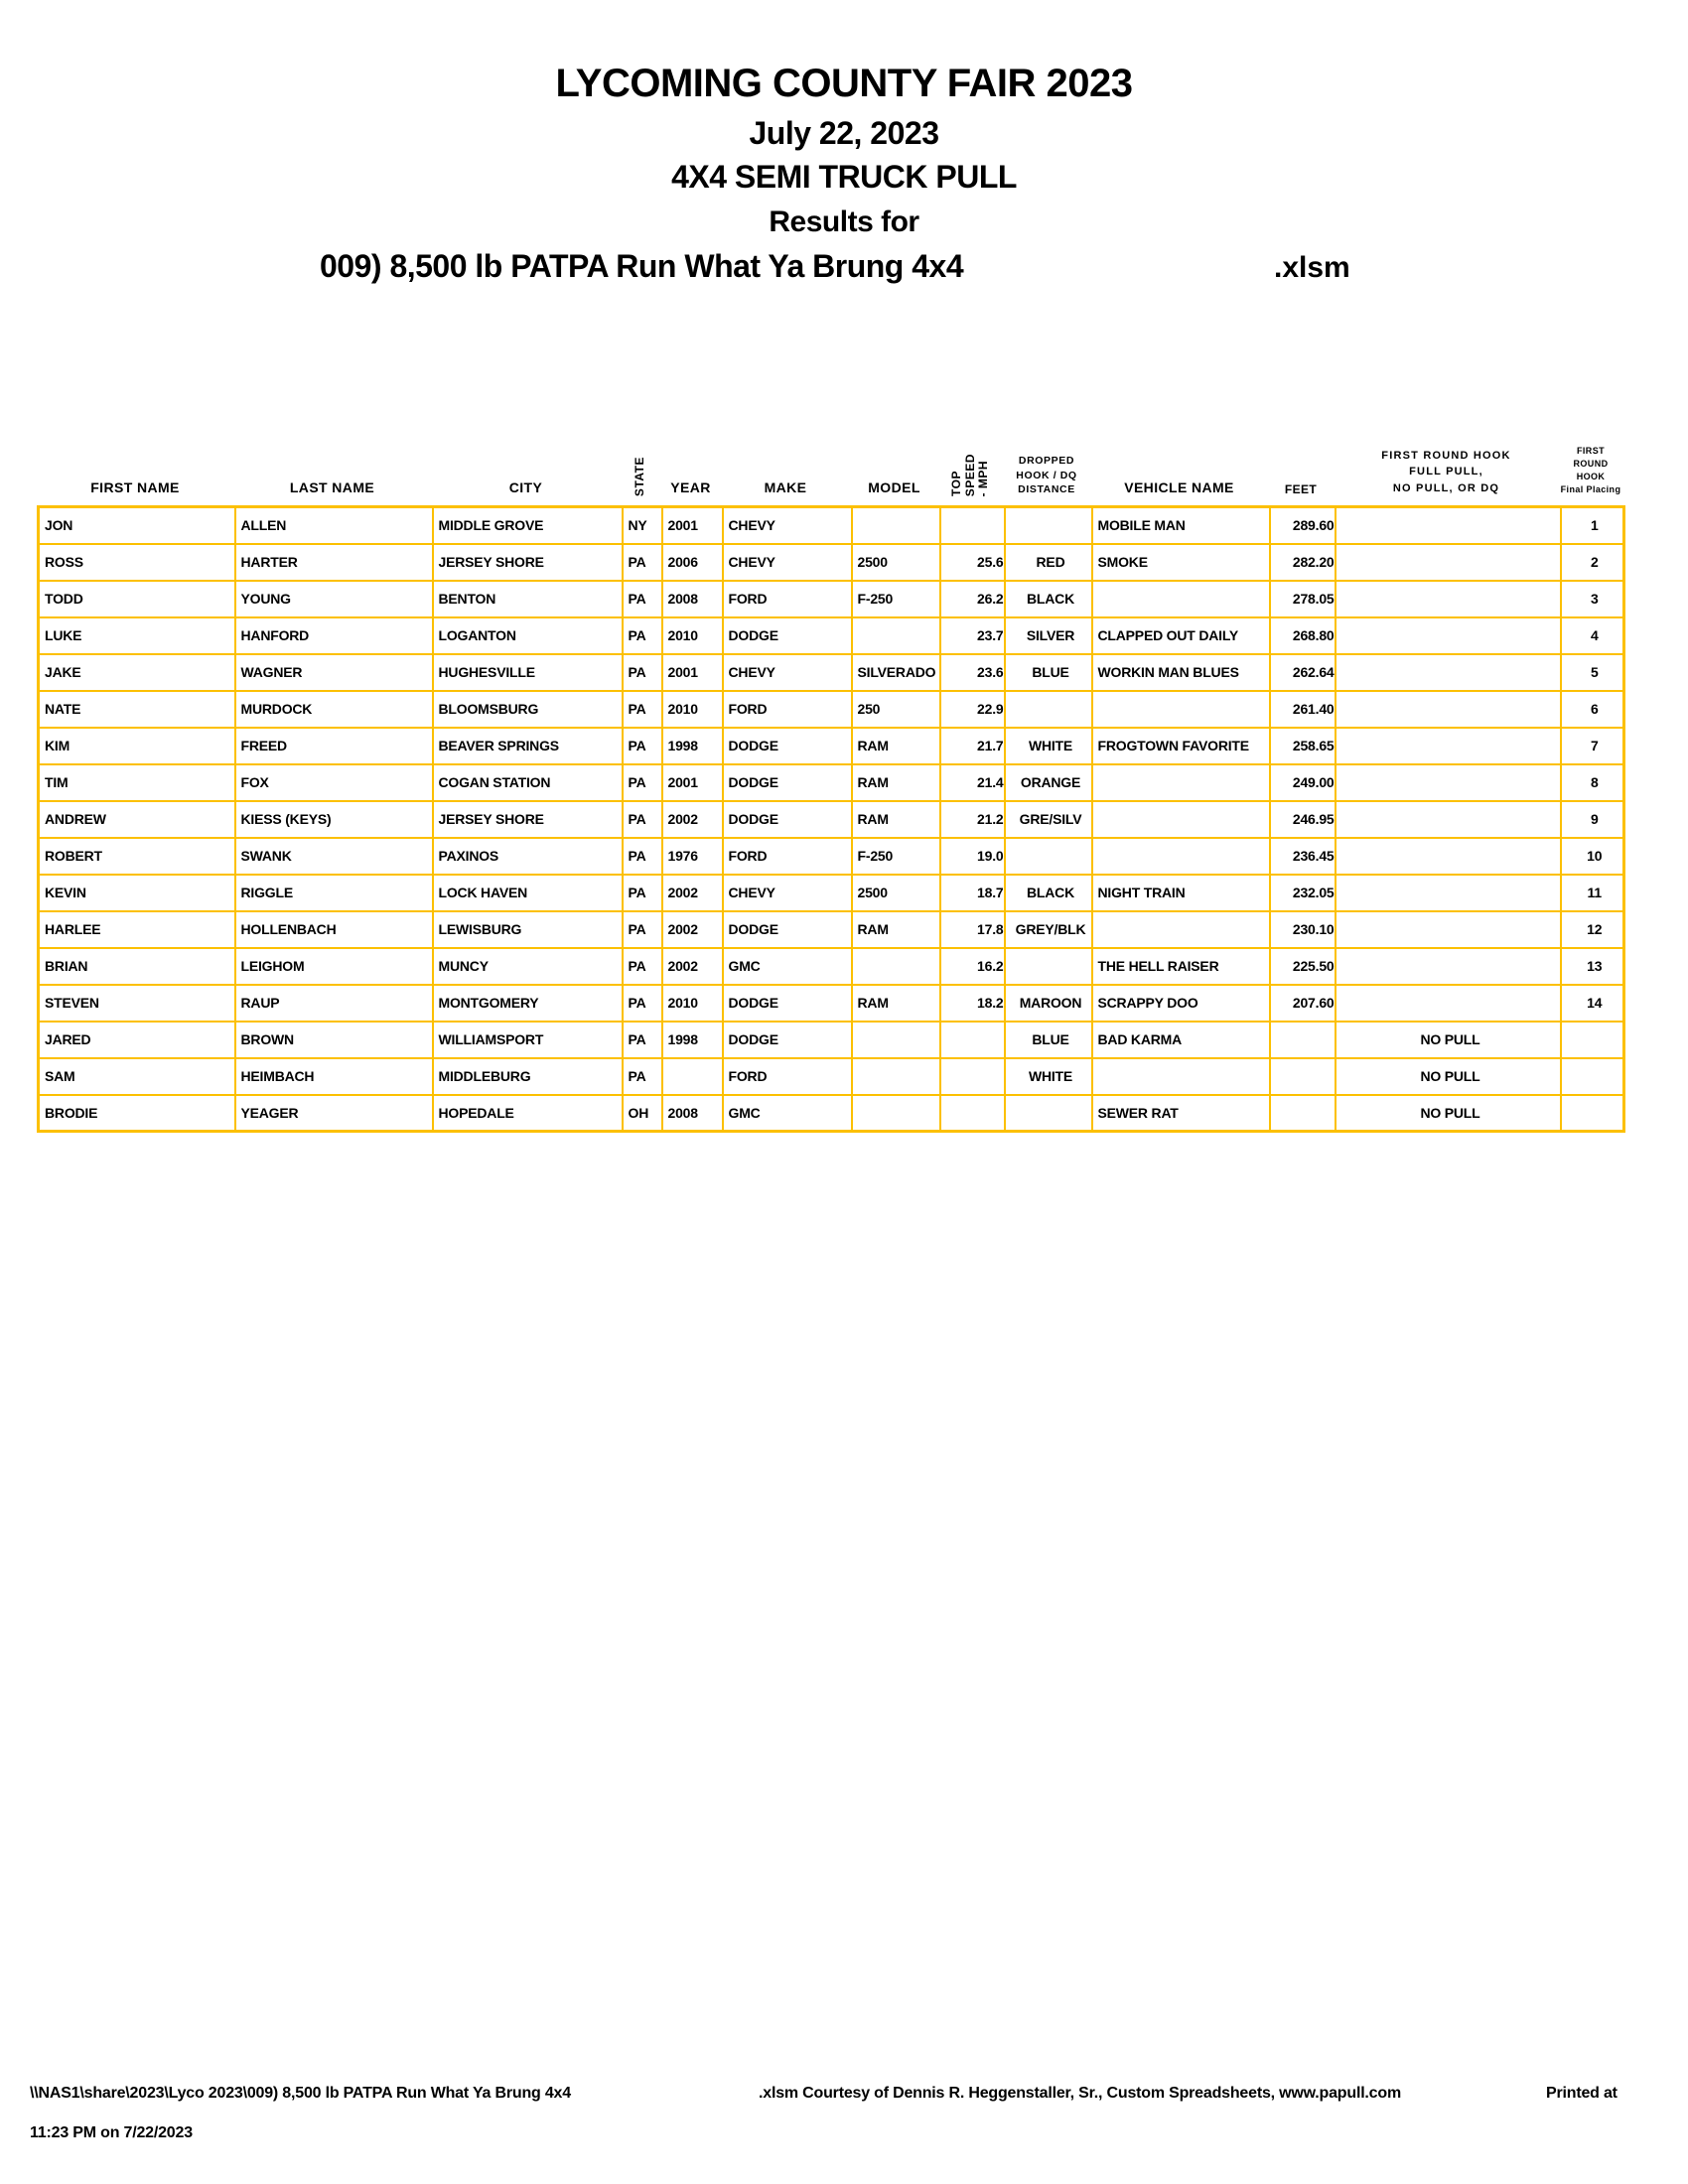 Image resolution: width=1688 pixels, height=2184 pixels. What do you see at coordinates (1301, 488) in the screenshot?
I see `col-header-label: FEET` at bounding box center [1301, 488].